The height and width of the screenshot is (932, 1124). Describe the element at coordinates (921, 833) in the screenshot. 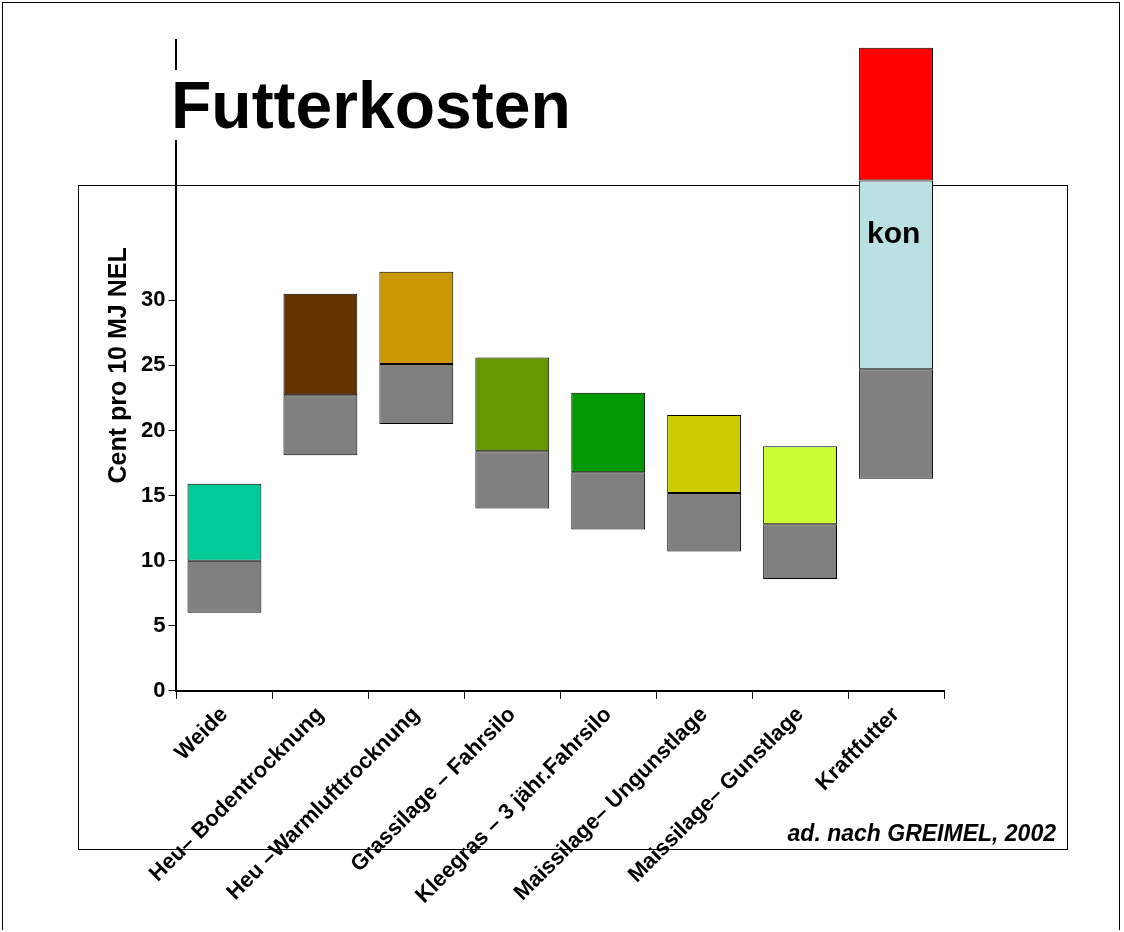

I see `text: ad. nach GREIMEL, 2002` at that location.